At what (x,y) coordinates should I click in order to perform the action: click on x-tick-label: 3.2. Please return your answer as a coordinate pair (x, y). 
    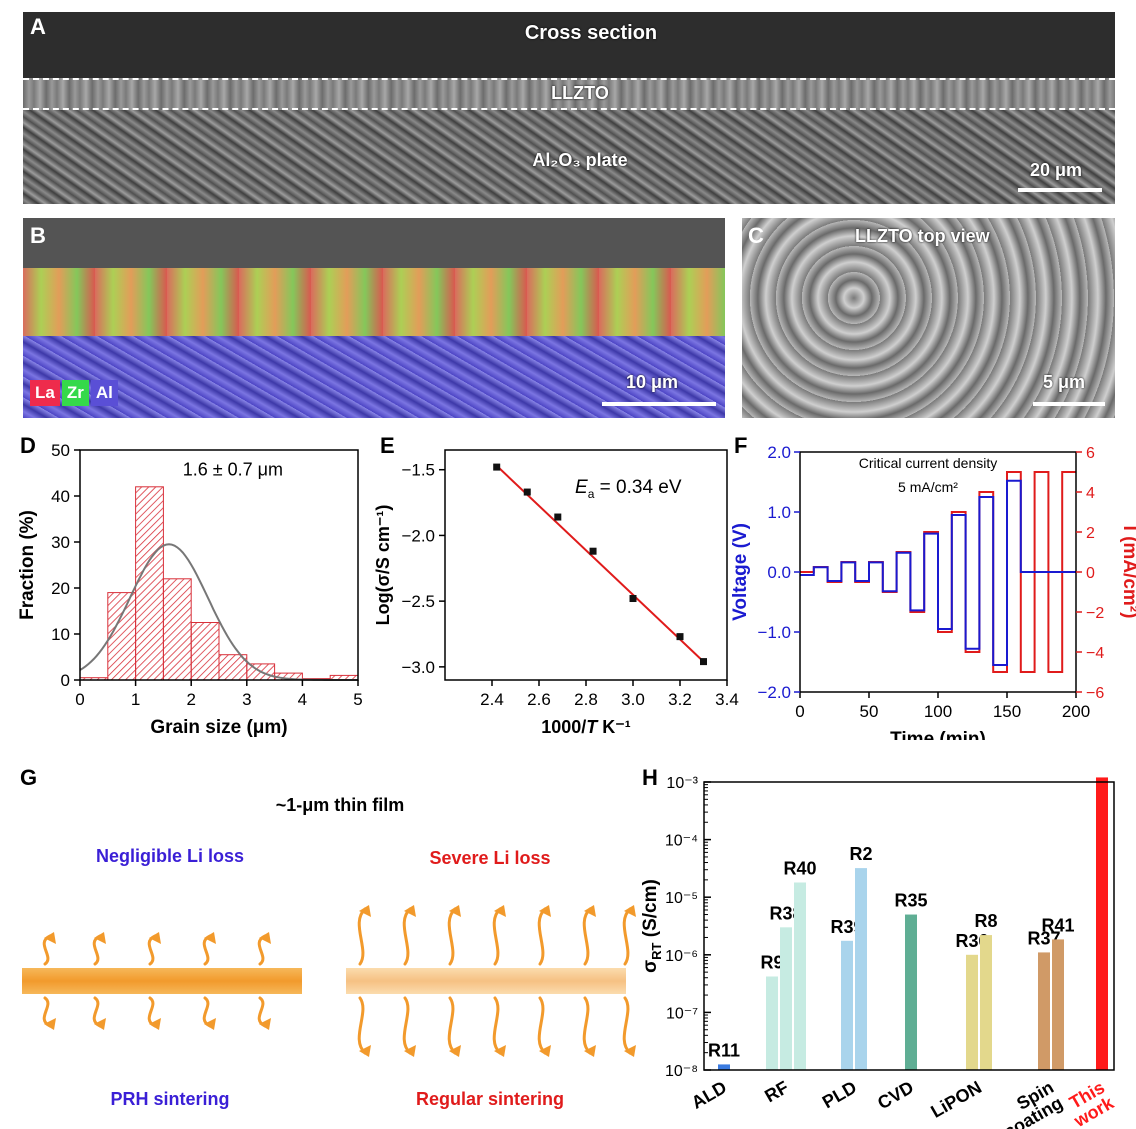
    Looking at the image, I should click on (680, 699).